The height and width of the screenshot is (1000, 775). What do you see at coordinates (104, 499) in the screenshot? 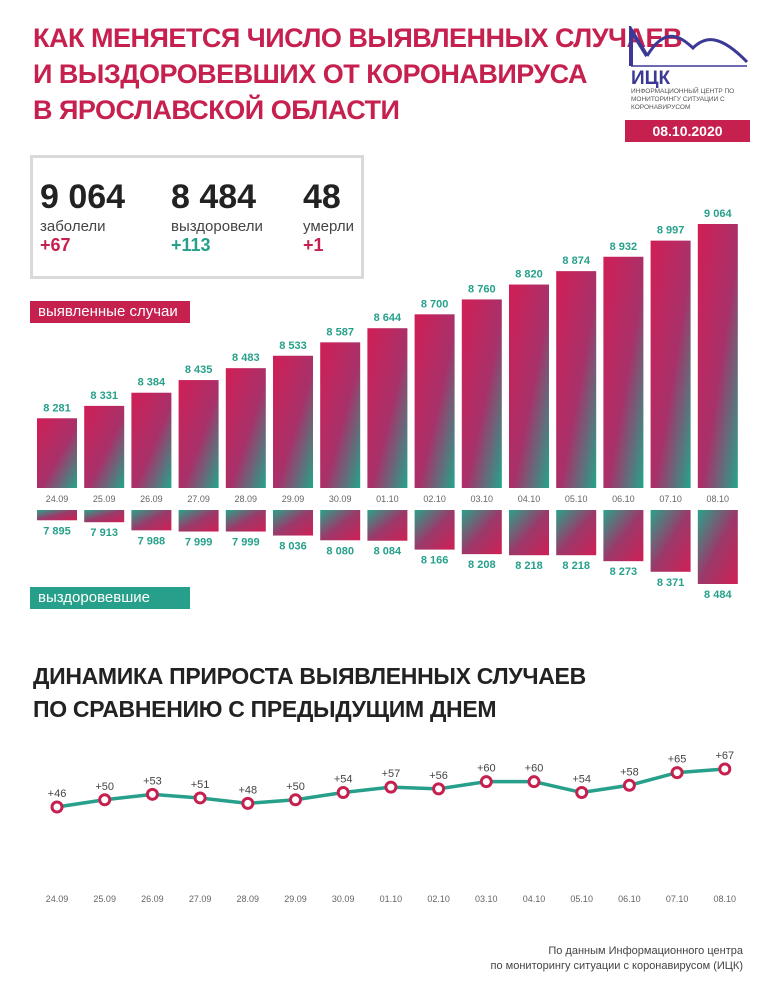
I see `date-tick-label: 25.09` at bounding box center [104, 499].